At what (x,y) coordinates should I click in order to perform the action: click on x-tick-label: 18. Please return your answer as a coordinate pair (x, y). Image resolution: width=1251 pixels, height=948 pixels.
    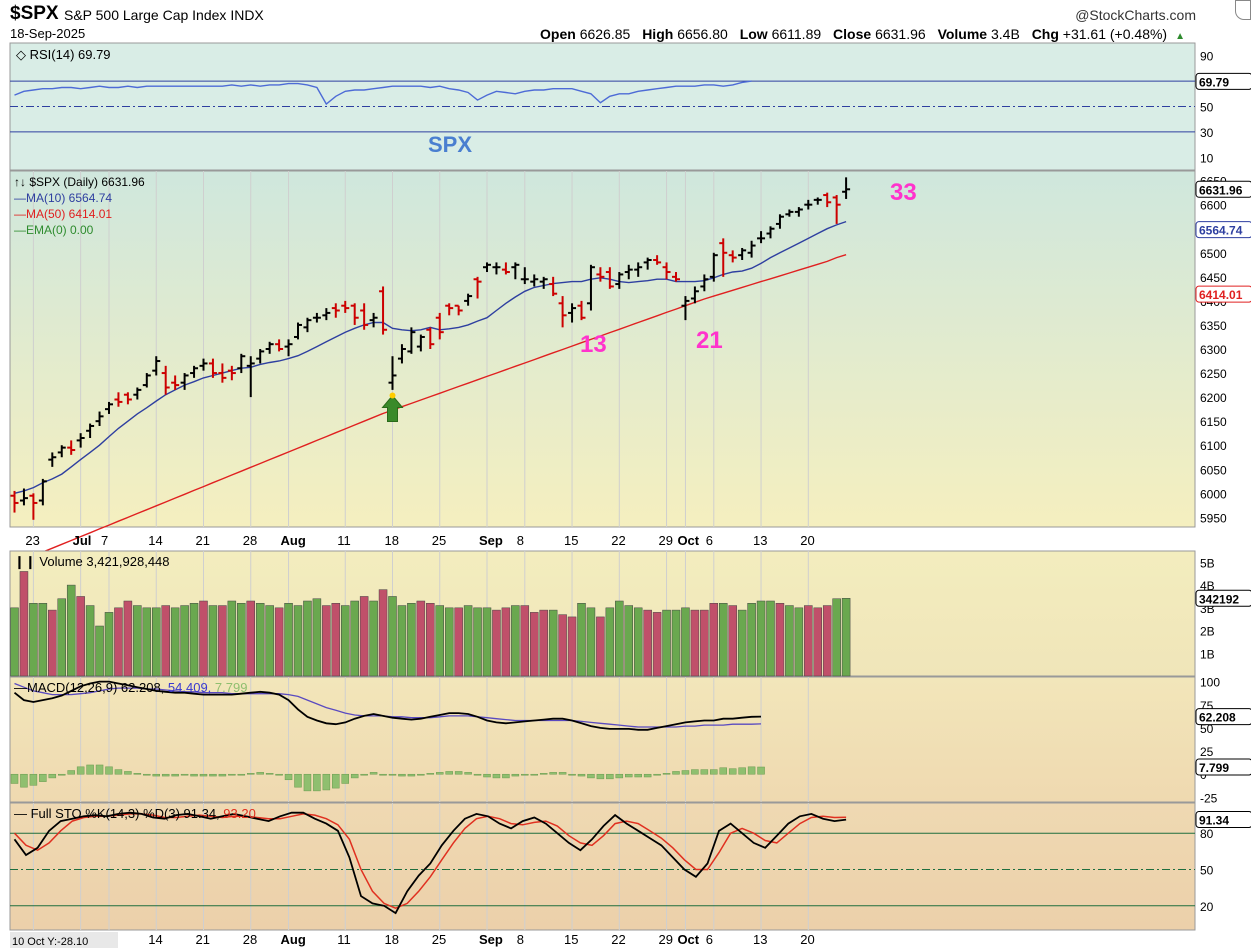
    Looking at the image, I should click on (392, 540).